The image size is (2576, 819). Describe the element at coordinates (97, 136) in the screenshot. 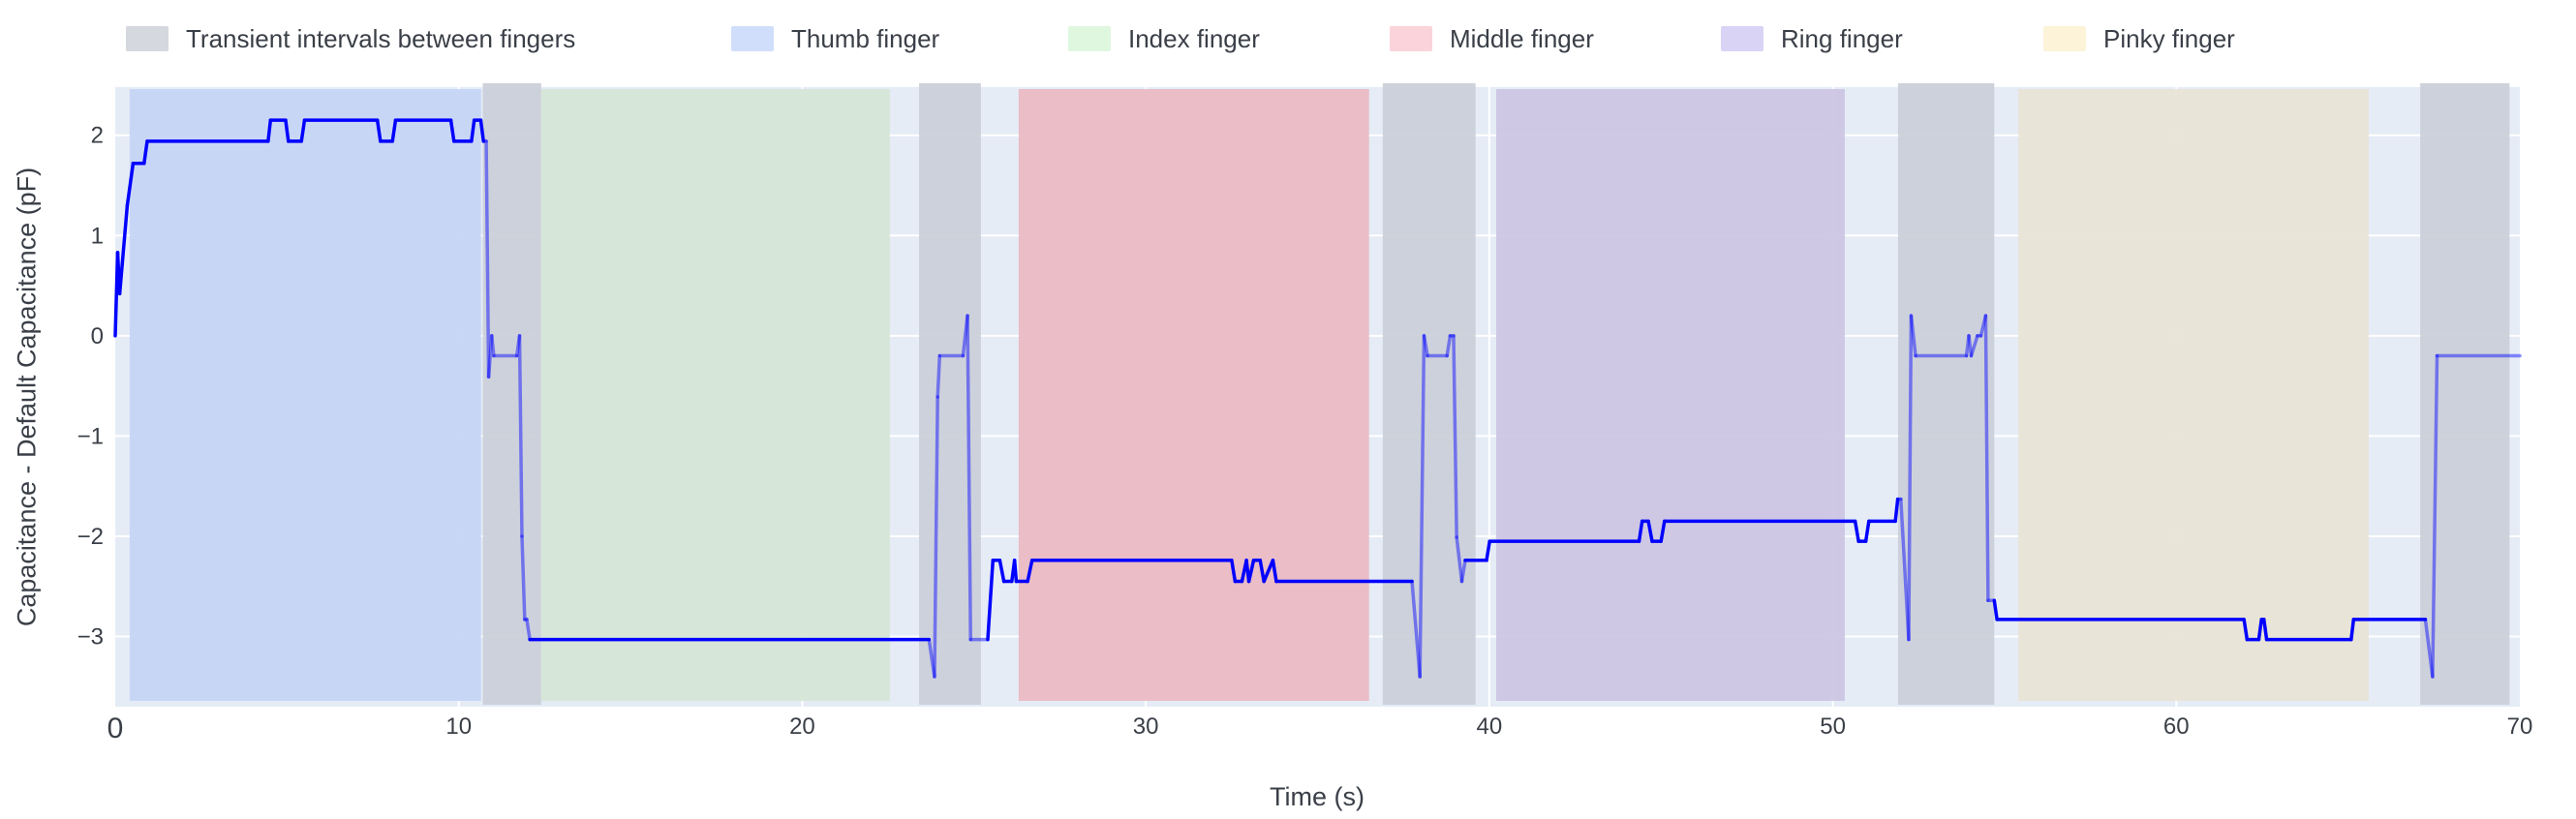

I see `y-tick-label: 2` at that location.